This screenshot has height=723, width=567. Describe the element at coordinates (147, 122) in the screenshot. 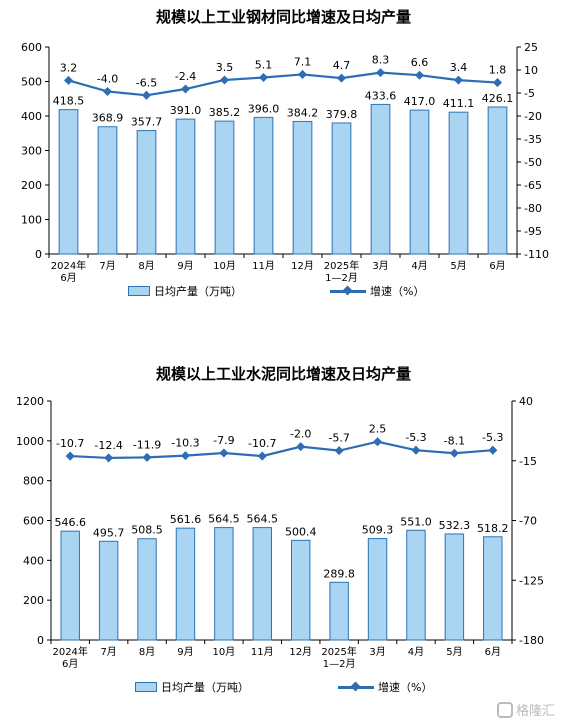

I see `chart1-bar-label: 357.7` at that location.